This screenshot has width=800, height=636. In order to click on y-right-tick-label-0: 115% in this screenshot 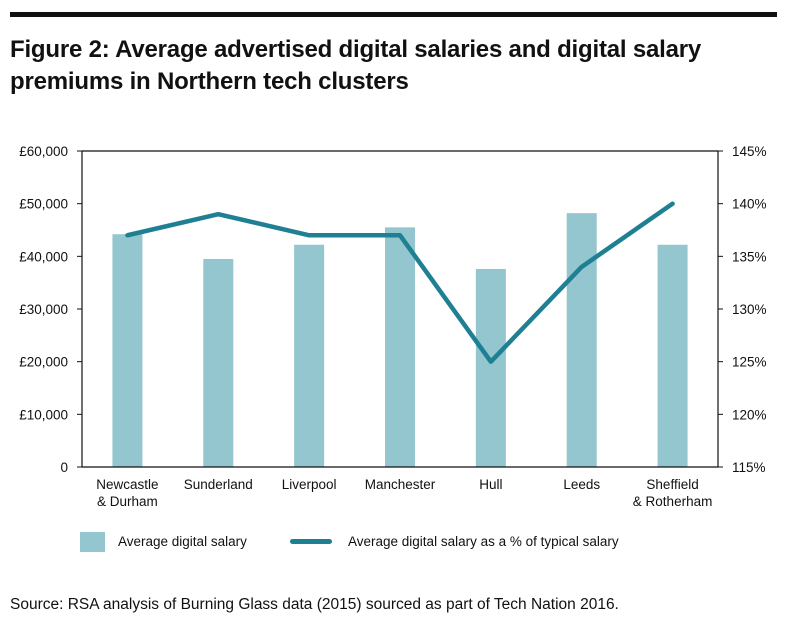, I will do `click(749, 467)`.